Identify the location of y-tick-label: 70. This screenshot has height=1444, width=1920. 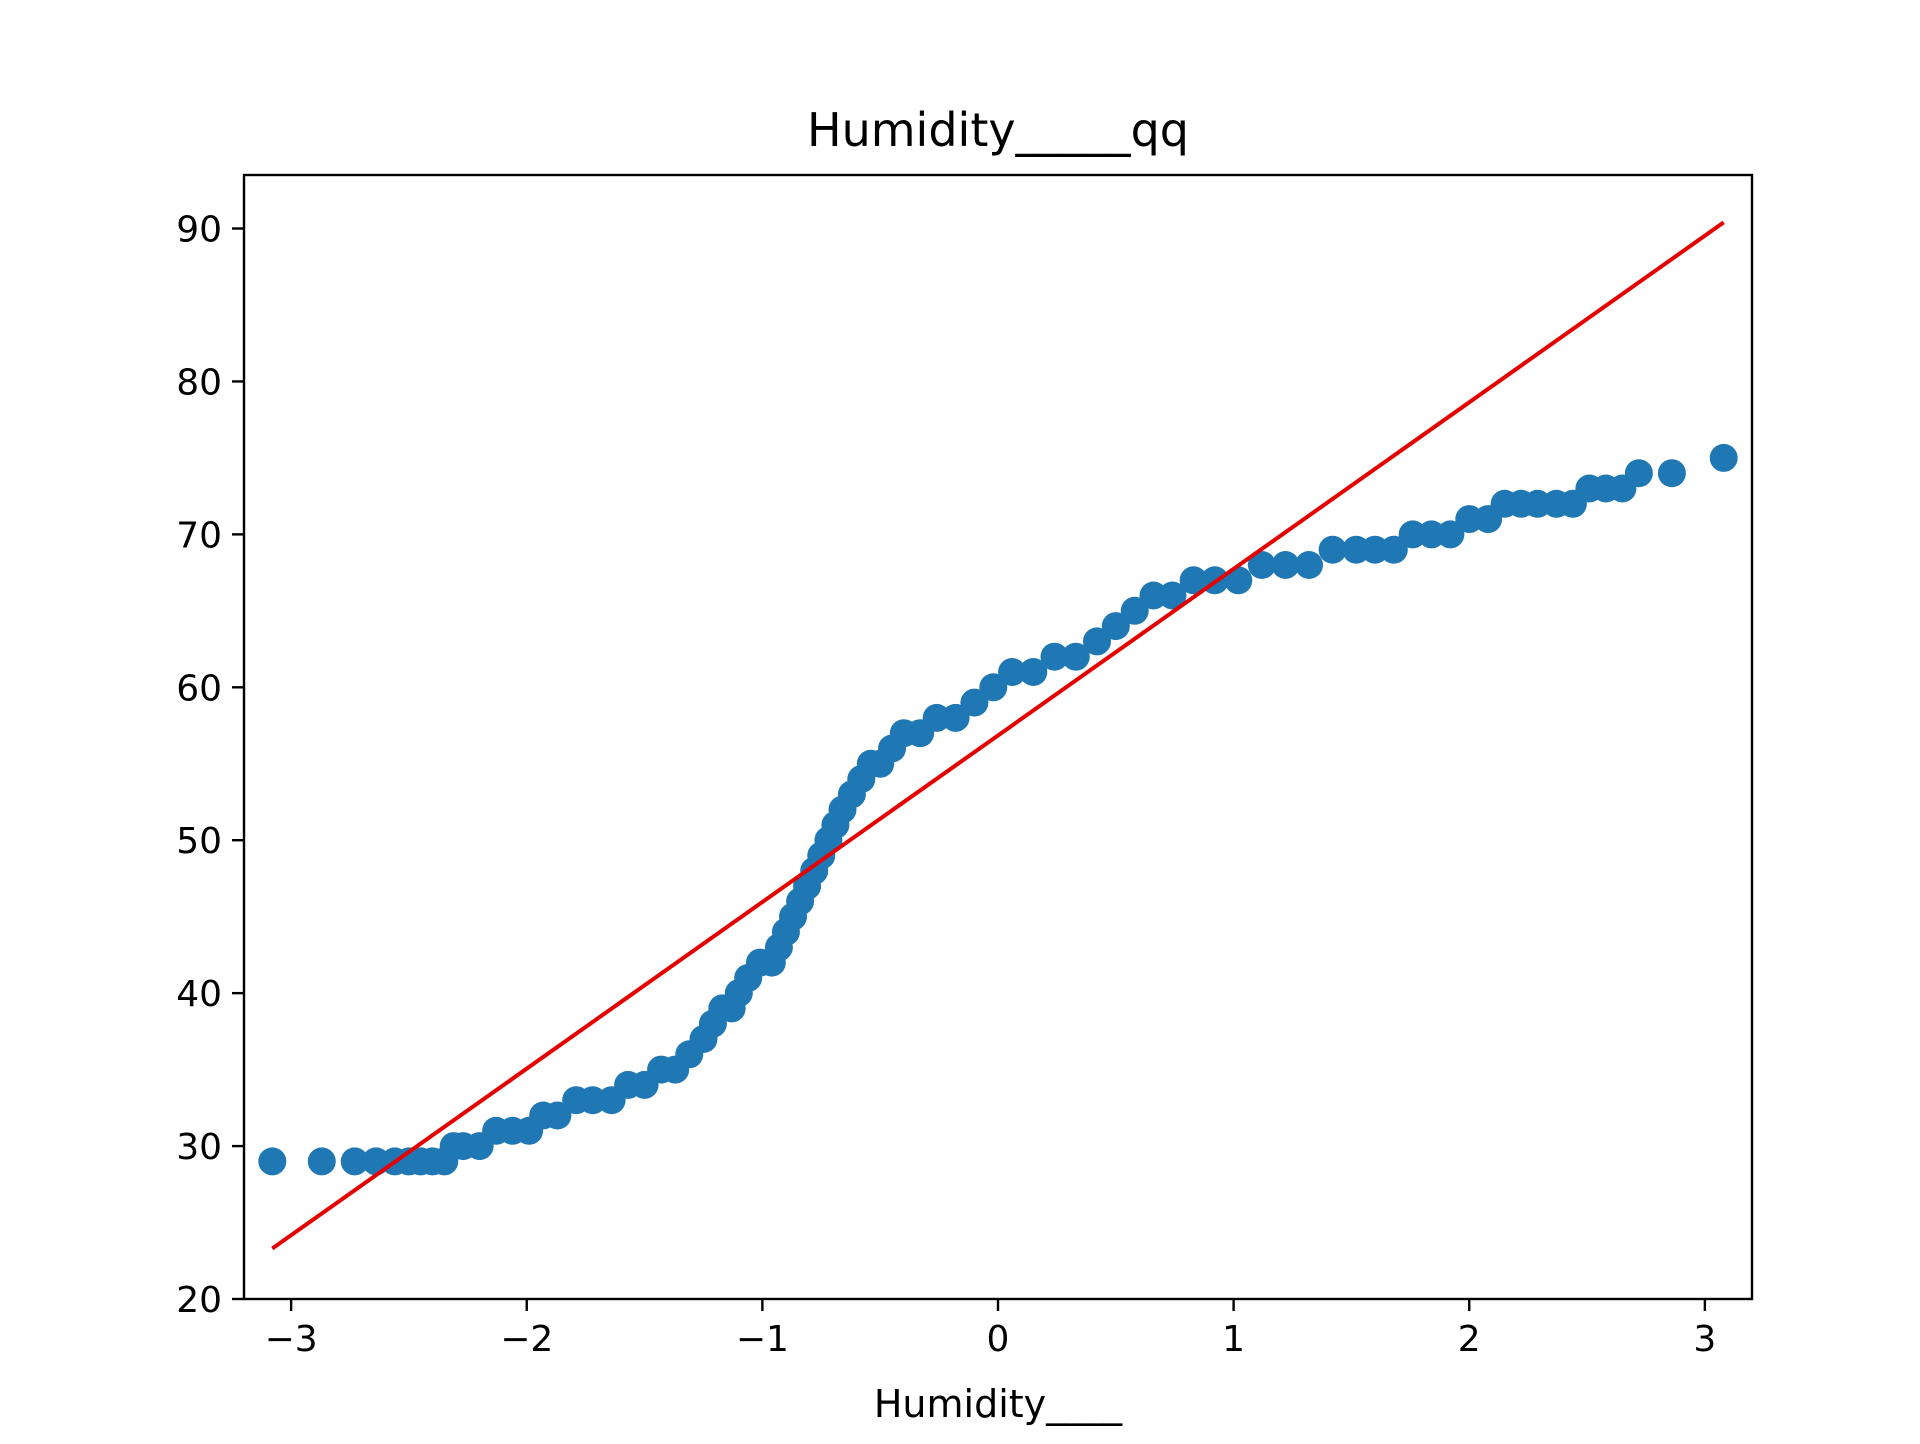
(199, 535).